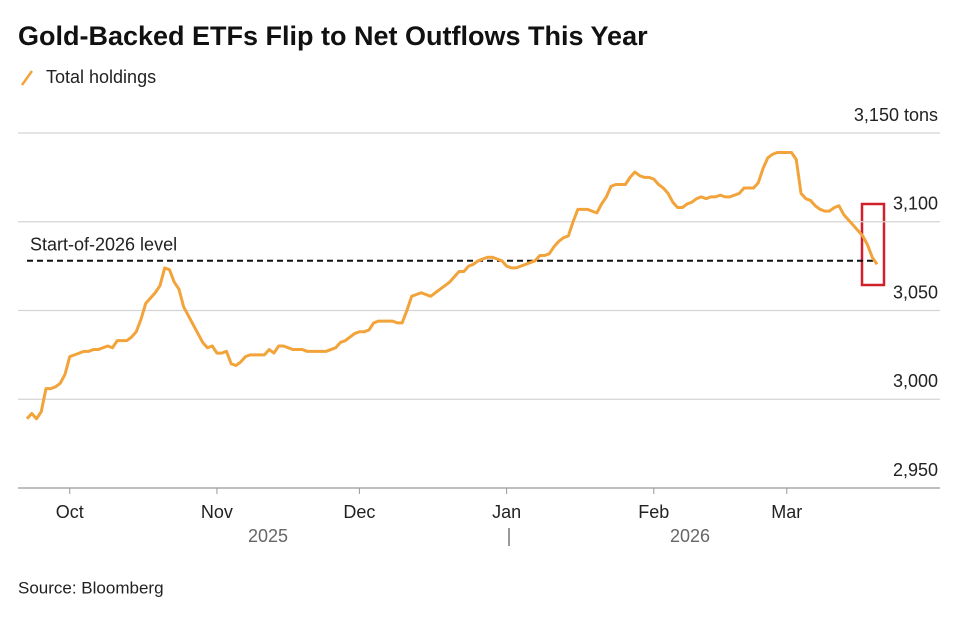 The height and width of the screenshot is (629, 974). Describe the element at coordinates (91, 587) in the screenshot. I see `source: Source: Bloomberg` at that location.